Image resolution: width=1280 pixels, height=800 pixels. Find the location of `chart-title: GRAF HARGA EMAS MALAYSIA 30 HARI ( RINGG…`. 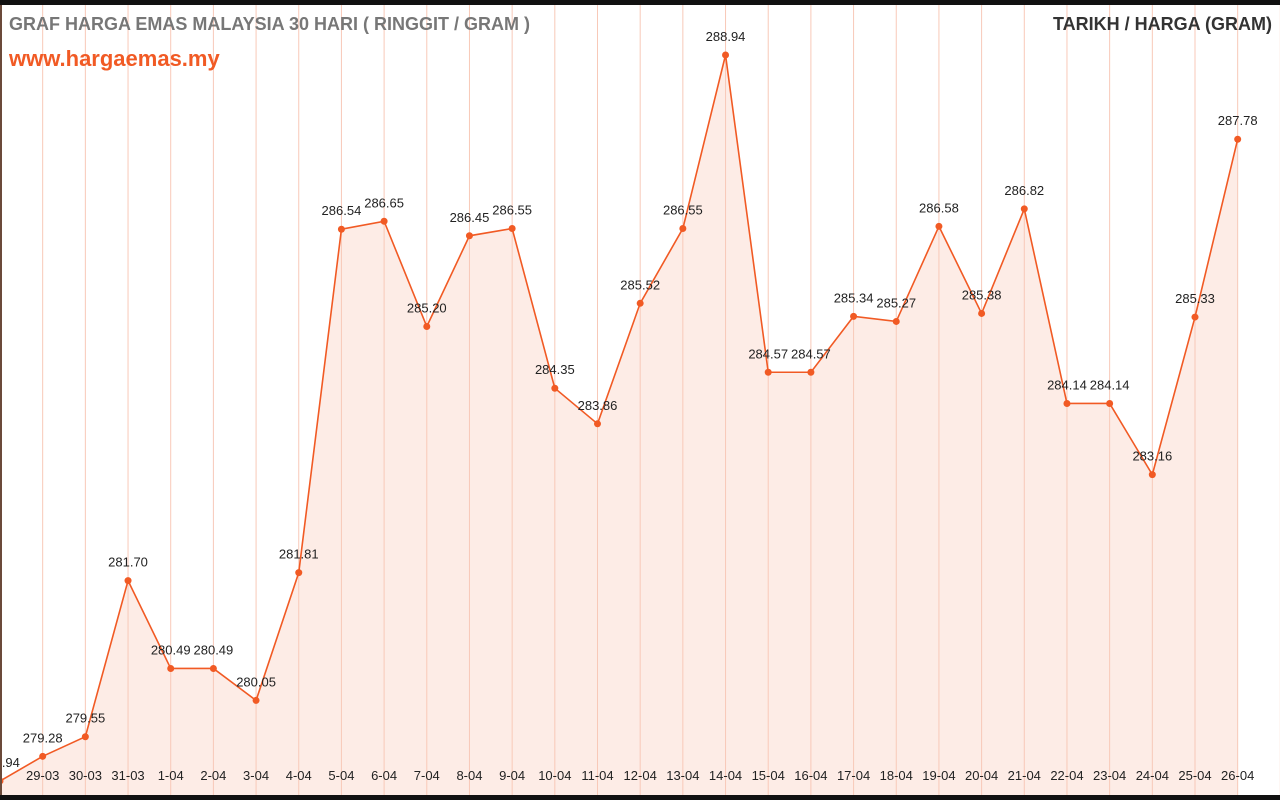

chart-title: GRAF HARGA EMAS MALAYSIA 30 HARI ( RINGG… is located at coordinates (270, 24).